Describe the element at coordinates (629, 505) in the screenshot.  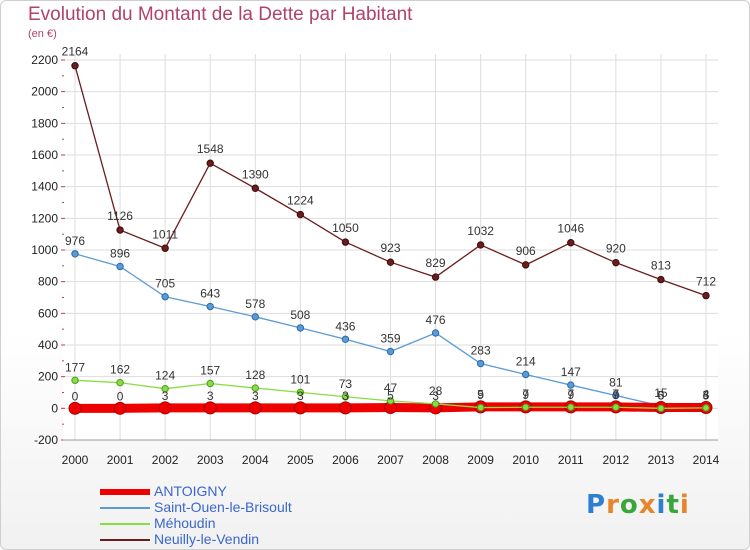
I see `logo-letter: o` at that location.